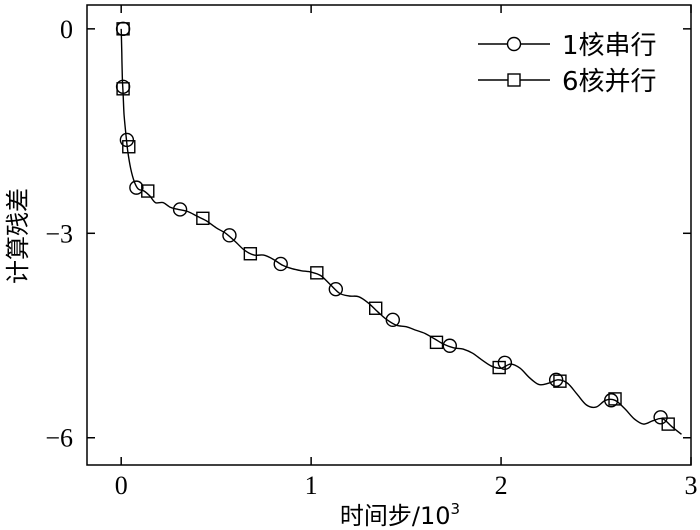 The height and width of the screenshot is (530, 700). I want to click on x-axis-title: 时间步/103, so click(400, 515).